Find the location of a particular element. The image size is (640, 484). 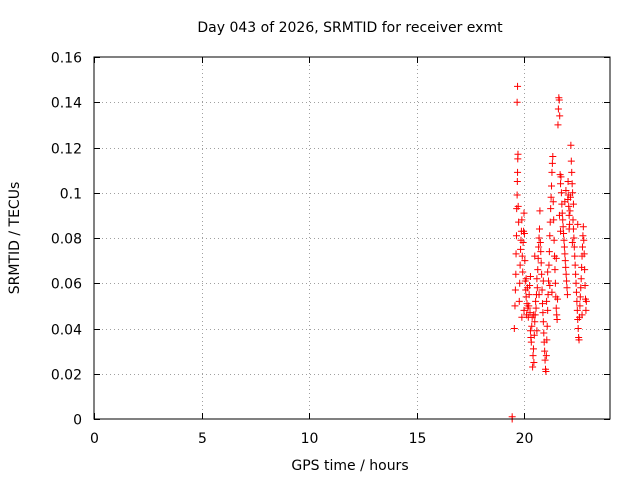

x-tick-label: 15 is located at coordinates (418, 439).